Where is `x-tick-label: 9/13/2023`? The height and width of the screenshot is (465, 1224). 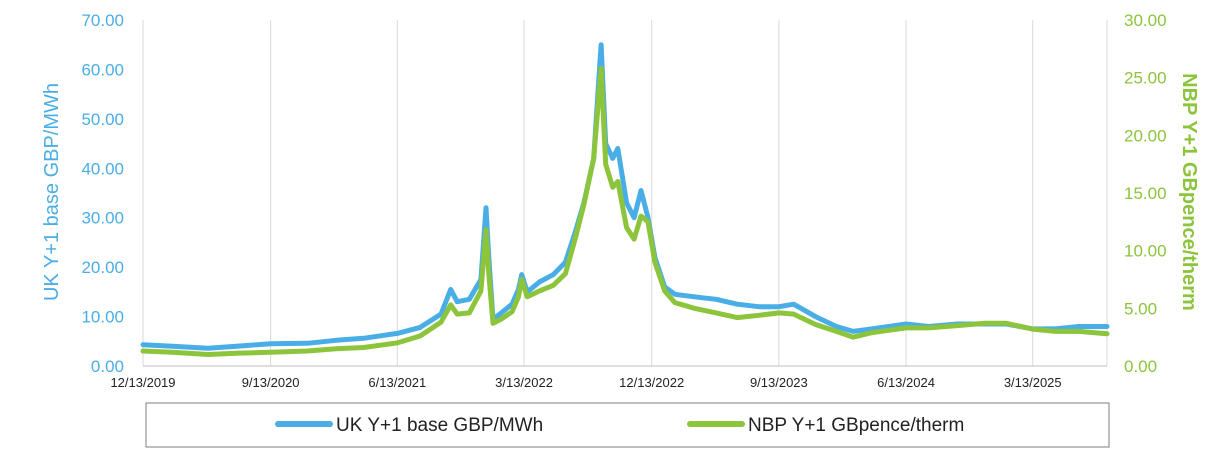
x-tick-label: 9/13/2023 is located at coordinates (779, 382).